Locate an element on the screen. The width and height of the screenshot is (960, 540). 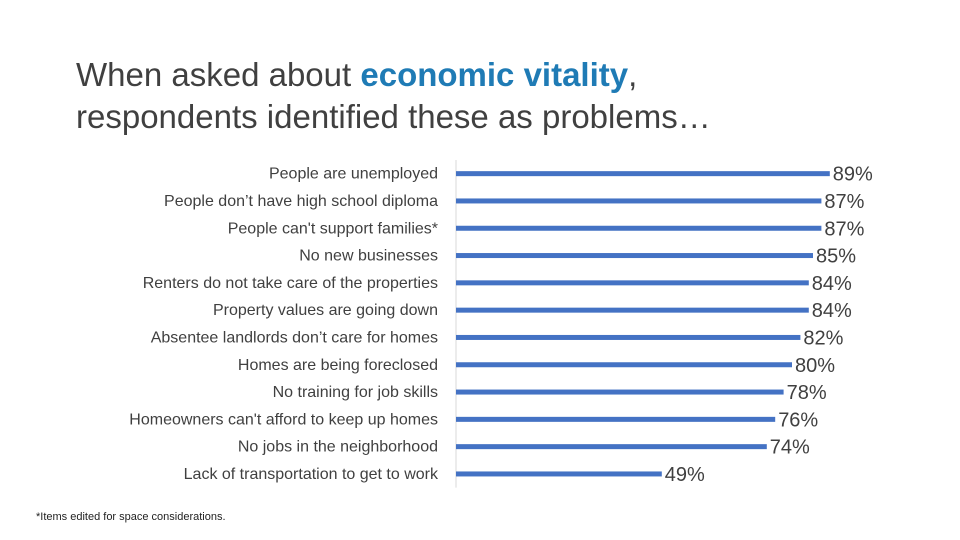
category-label: People don’t have high school diploma is located at coordinates (301, 201).